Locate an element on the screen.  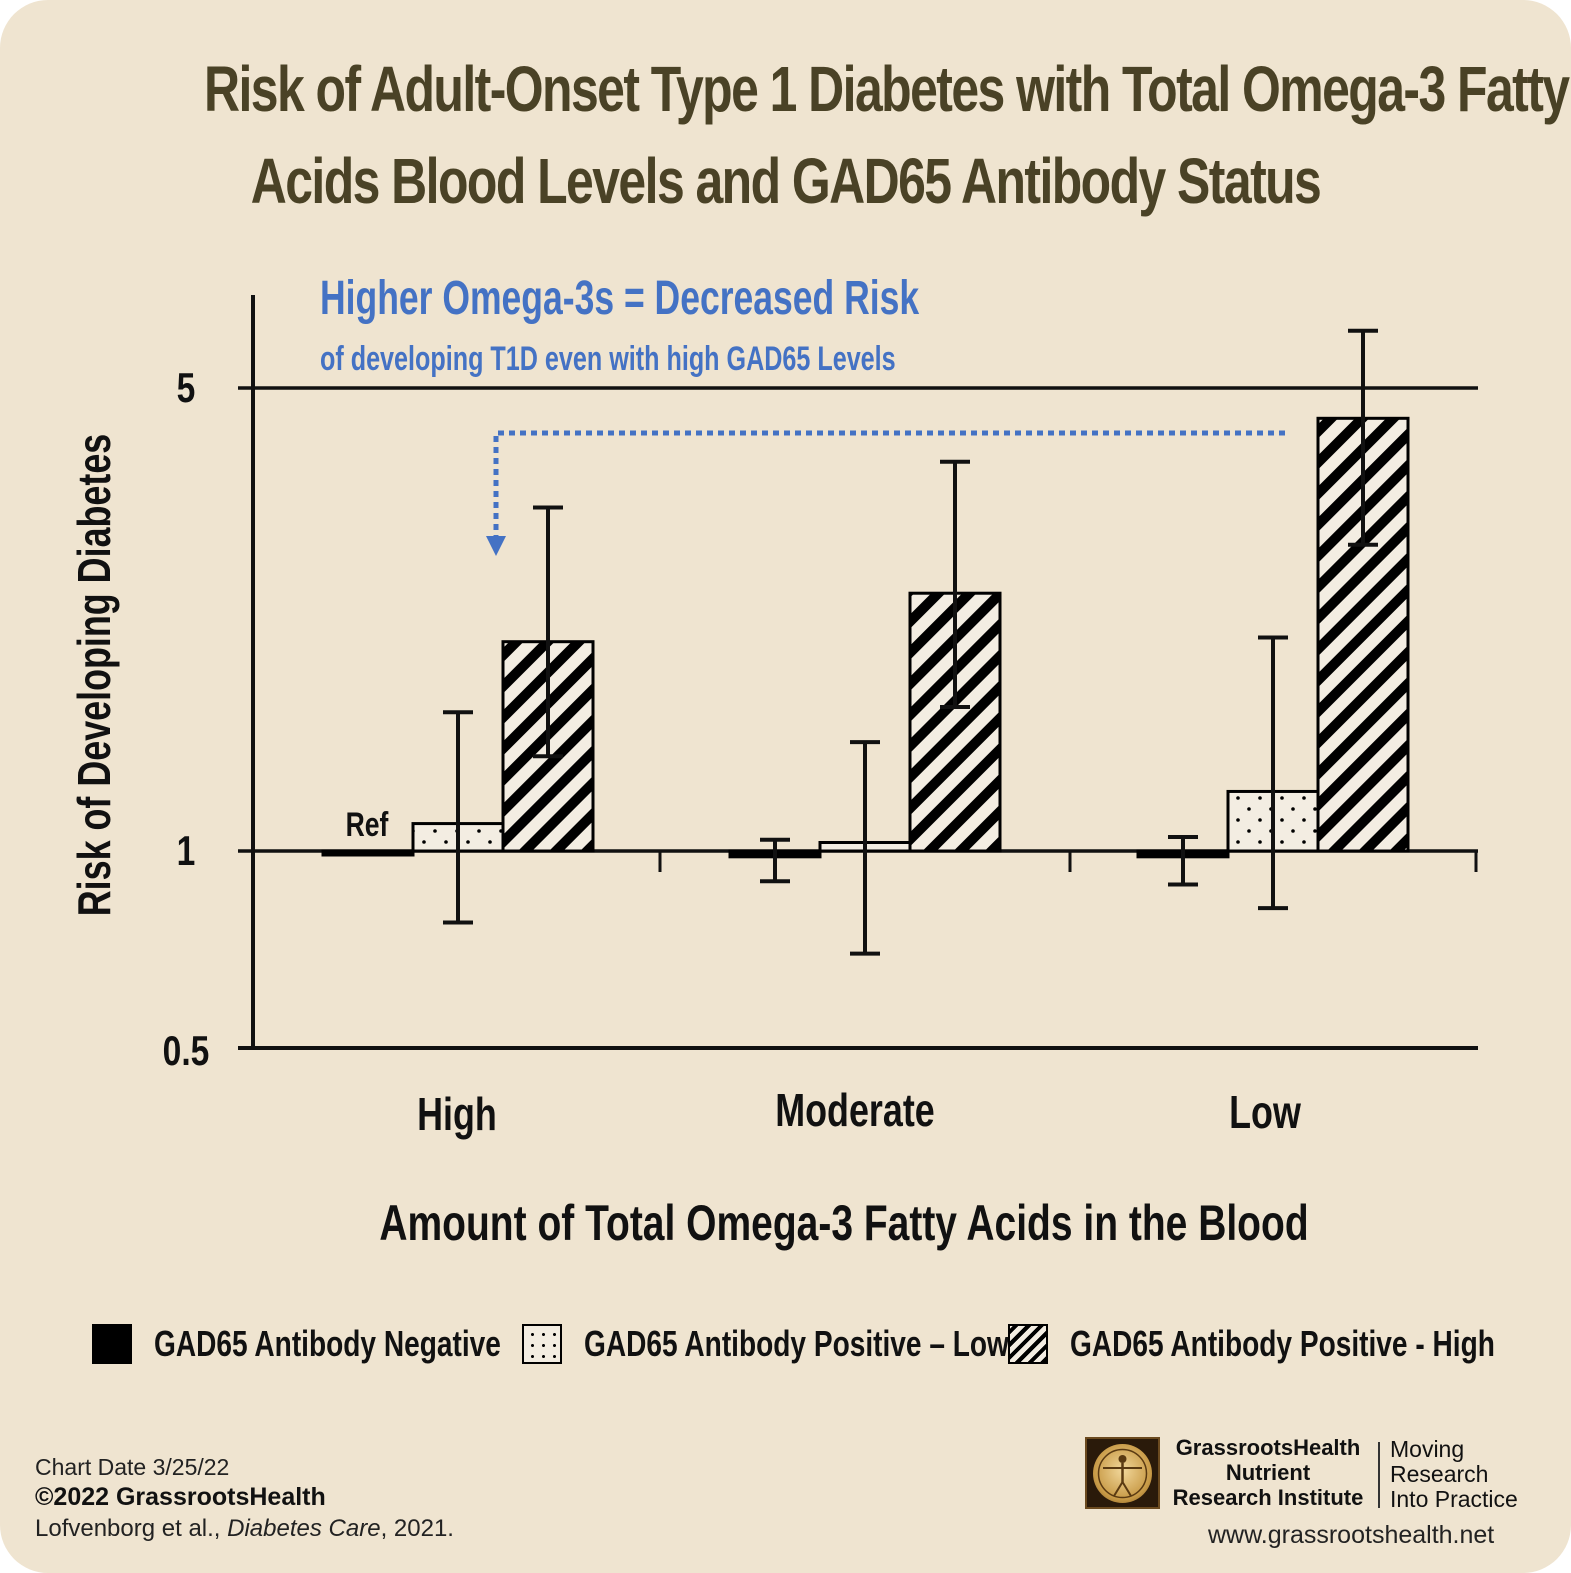
vitruvian-man-icon is located at coordinates (1122, 1473).